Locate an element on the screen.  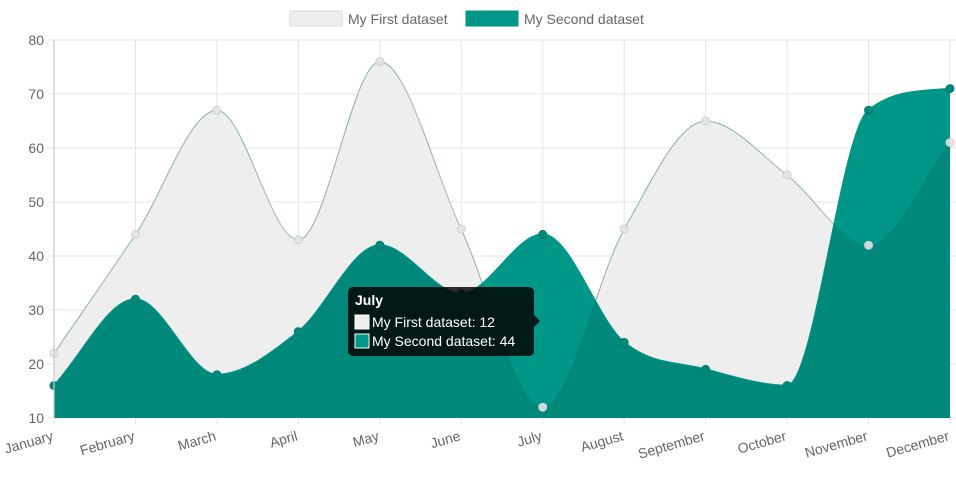
legend-item-2: My Second dataset is located at coordinates (554, 18).